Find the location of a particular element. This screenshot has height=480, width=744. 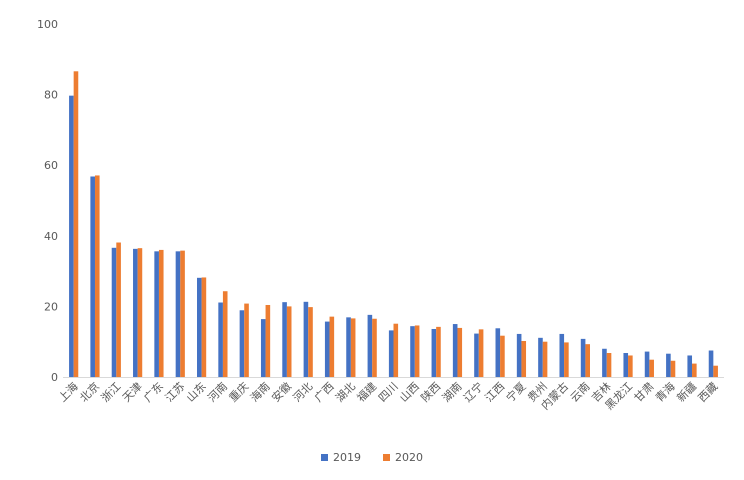

legend-swatch-2020 is located at coordinates (386, 457).